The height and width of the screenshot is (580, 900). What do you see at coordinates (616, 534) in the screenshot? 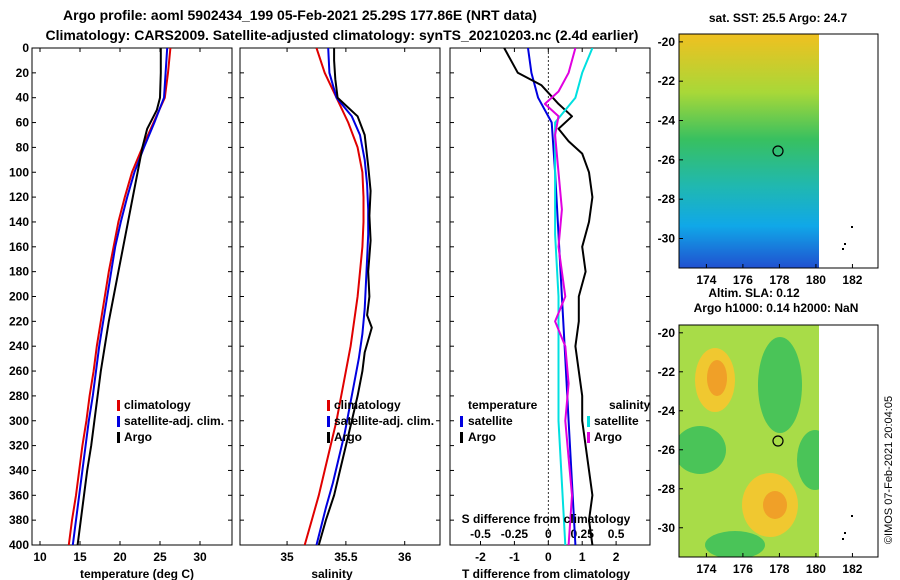
I see `s-tick-label: 0.5` at bounding box center [616, 534].